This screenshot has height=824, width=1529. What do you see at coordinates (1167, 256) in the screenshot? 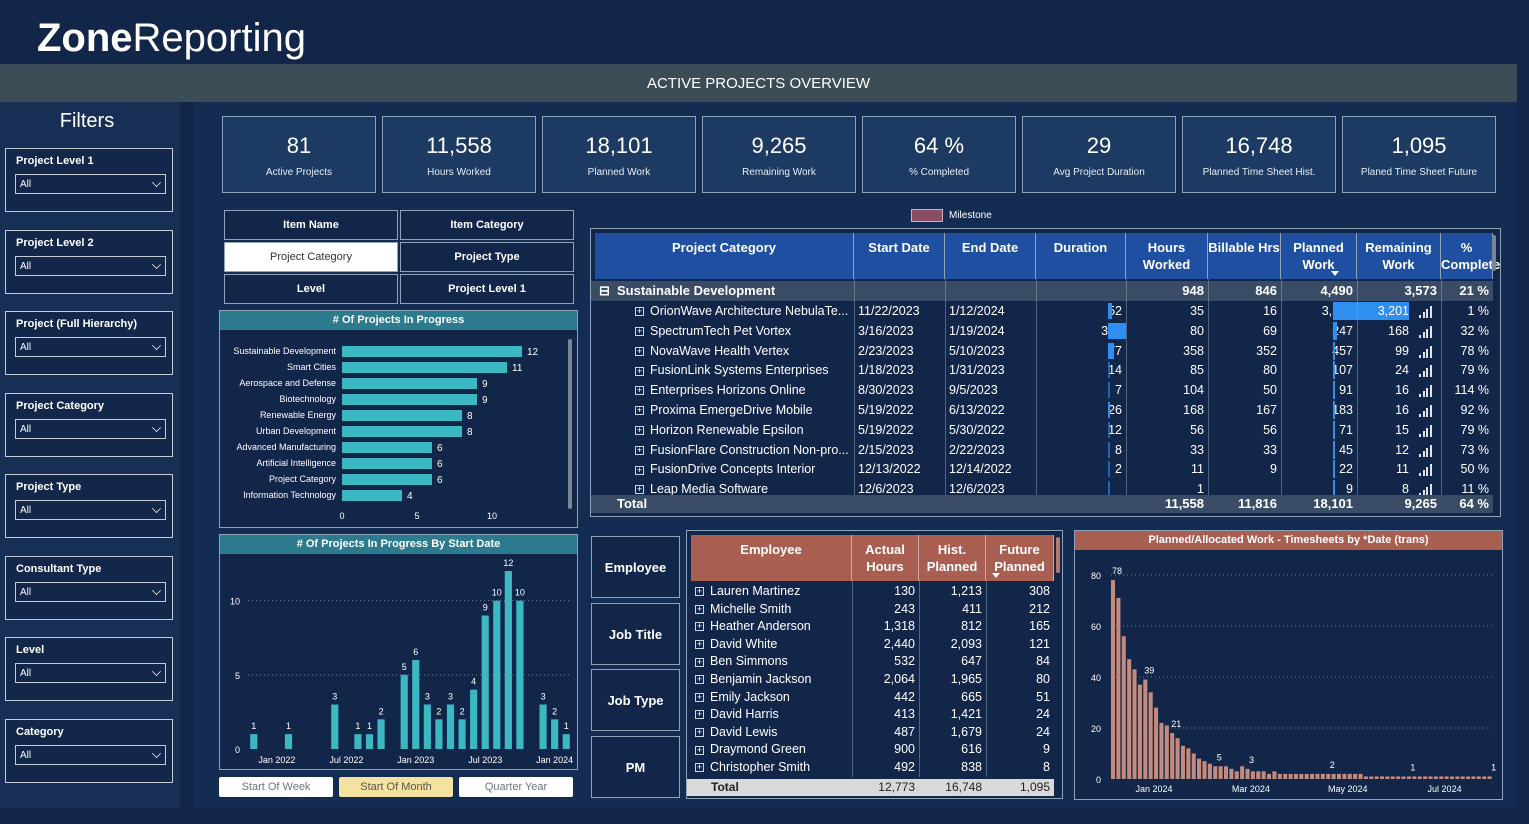
I see `table-header: Hours Worked` at bounding box center [1167, 256].